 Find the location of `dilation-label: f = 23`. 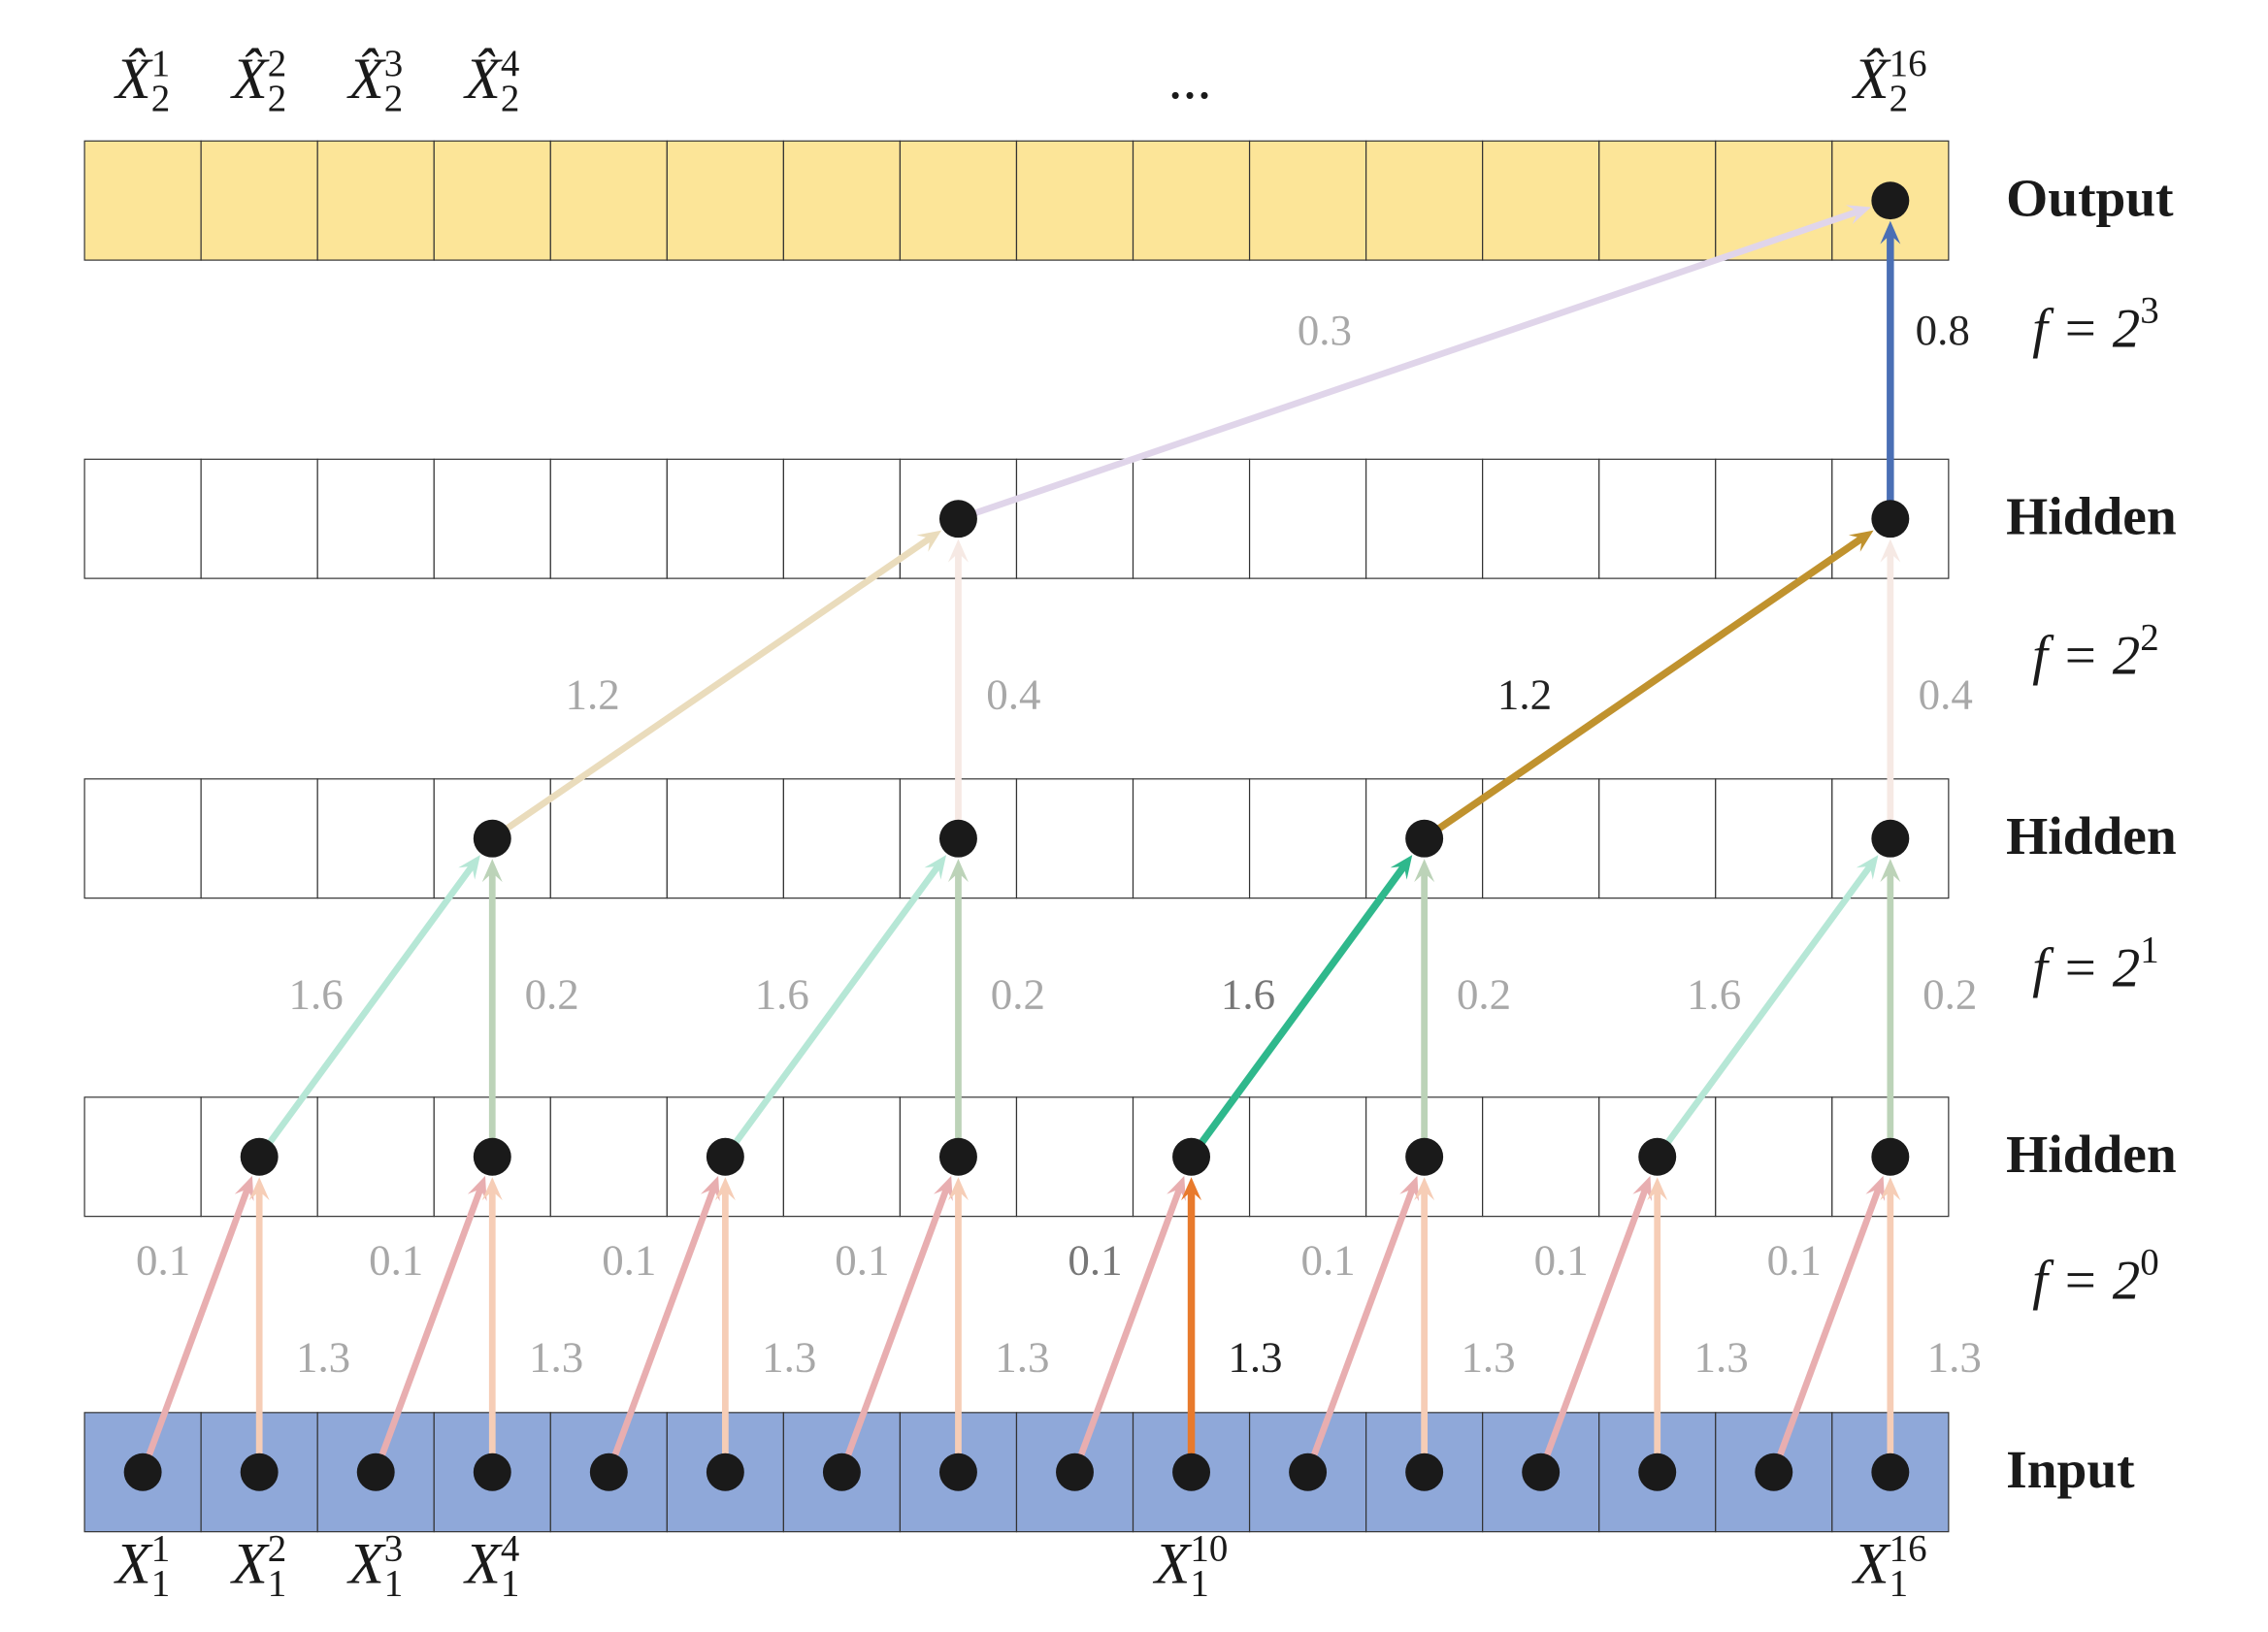

dilation-label: f = 23 is located at coordinates (2095, 324).